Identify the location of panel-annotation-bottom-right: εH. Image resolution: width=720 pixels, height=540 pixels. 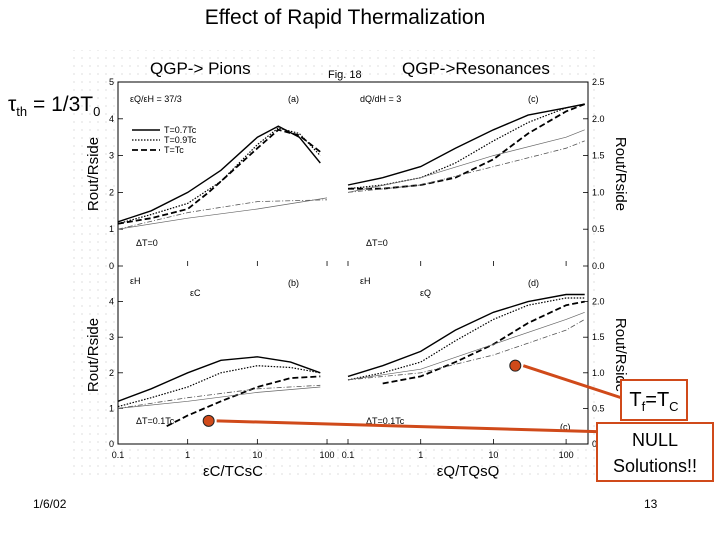
(365, 281).